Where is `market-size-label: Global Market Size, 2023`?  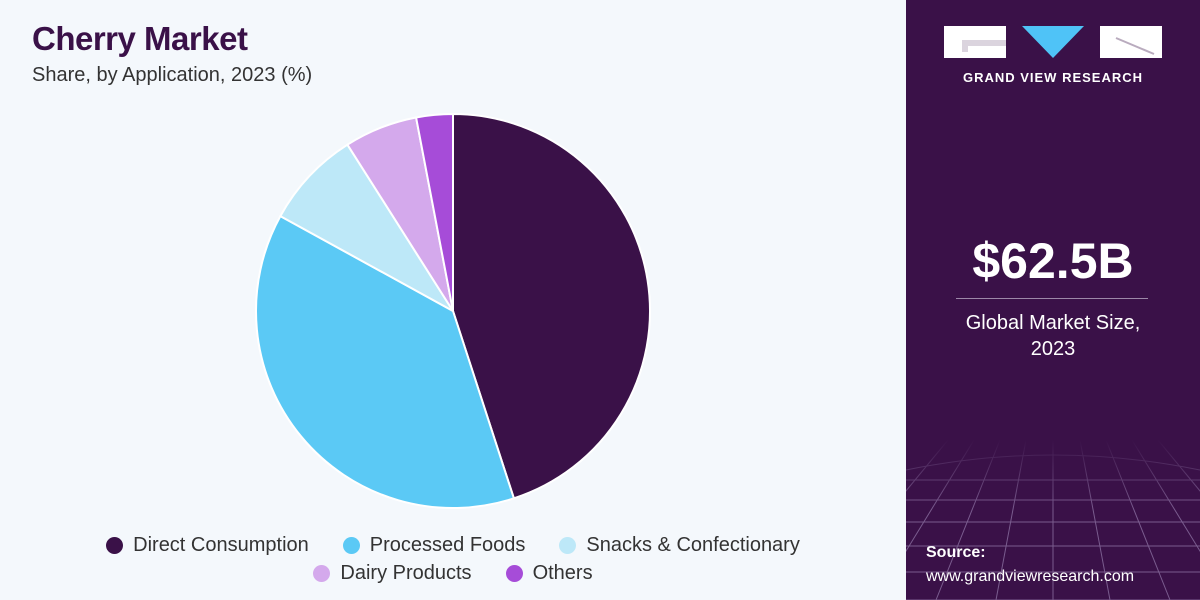
market-size-label: Global Market Size, 2023 is located at coordinates (1053, 336).